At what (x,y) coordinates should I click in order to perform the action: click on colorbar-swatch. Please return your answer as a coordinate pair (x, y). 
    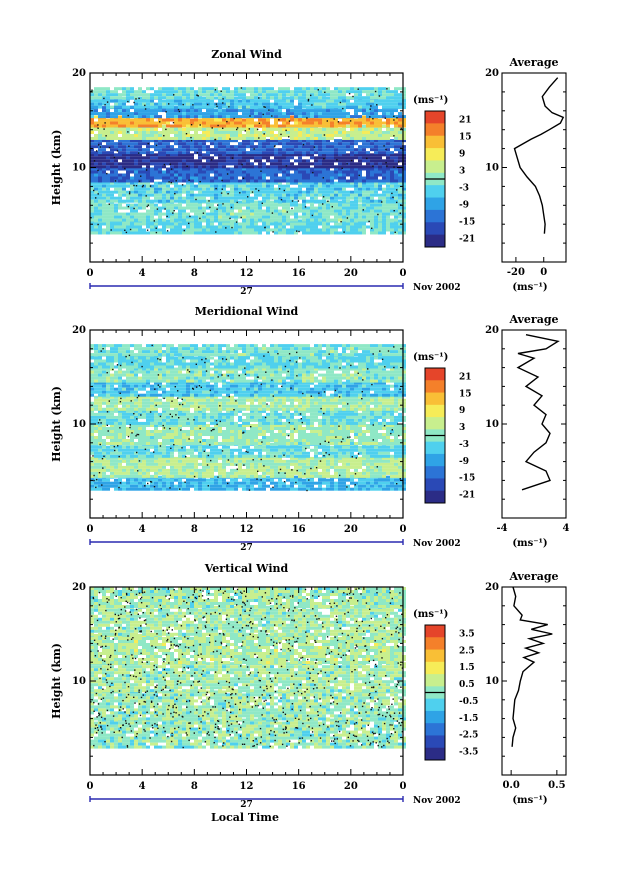
    Looking at the image, I should click on (435, 142).